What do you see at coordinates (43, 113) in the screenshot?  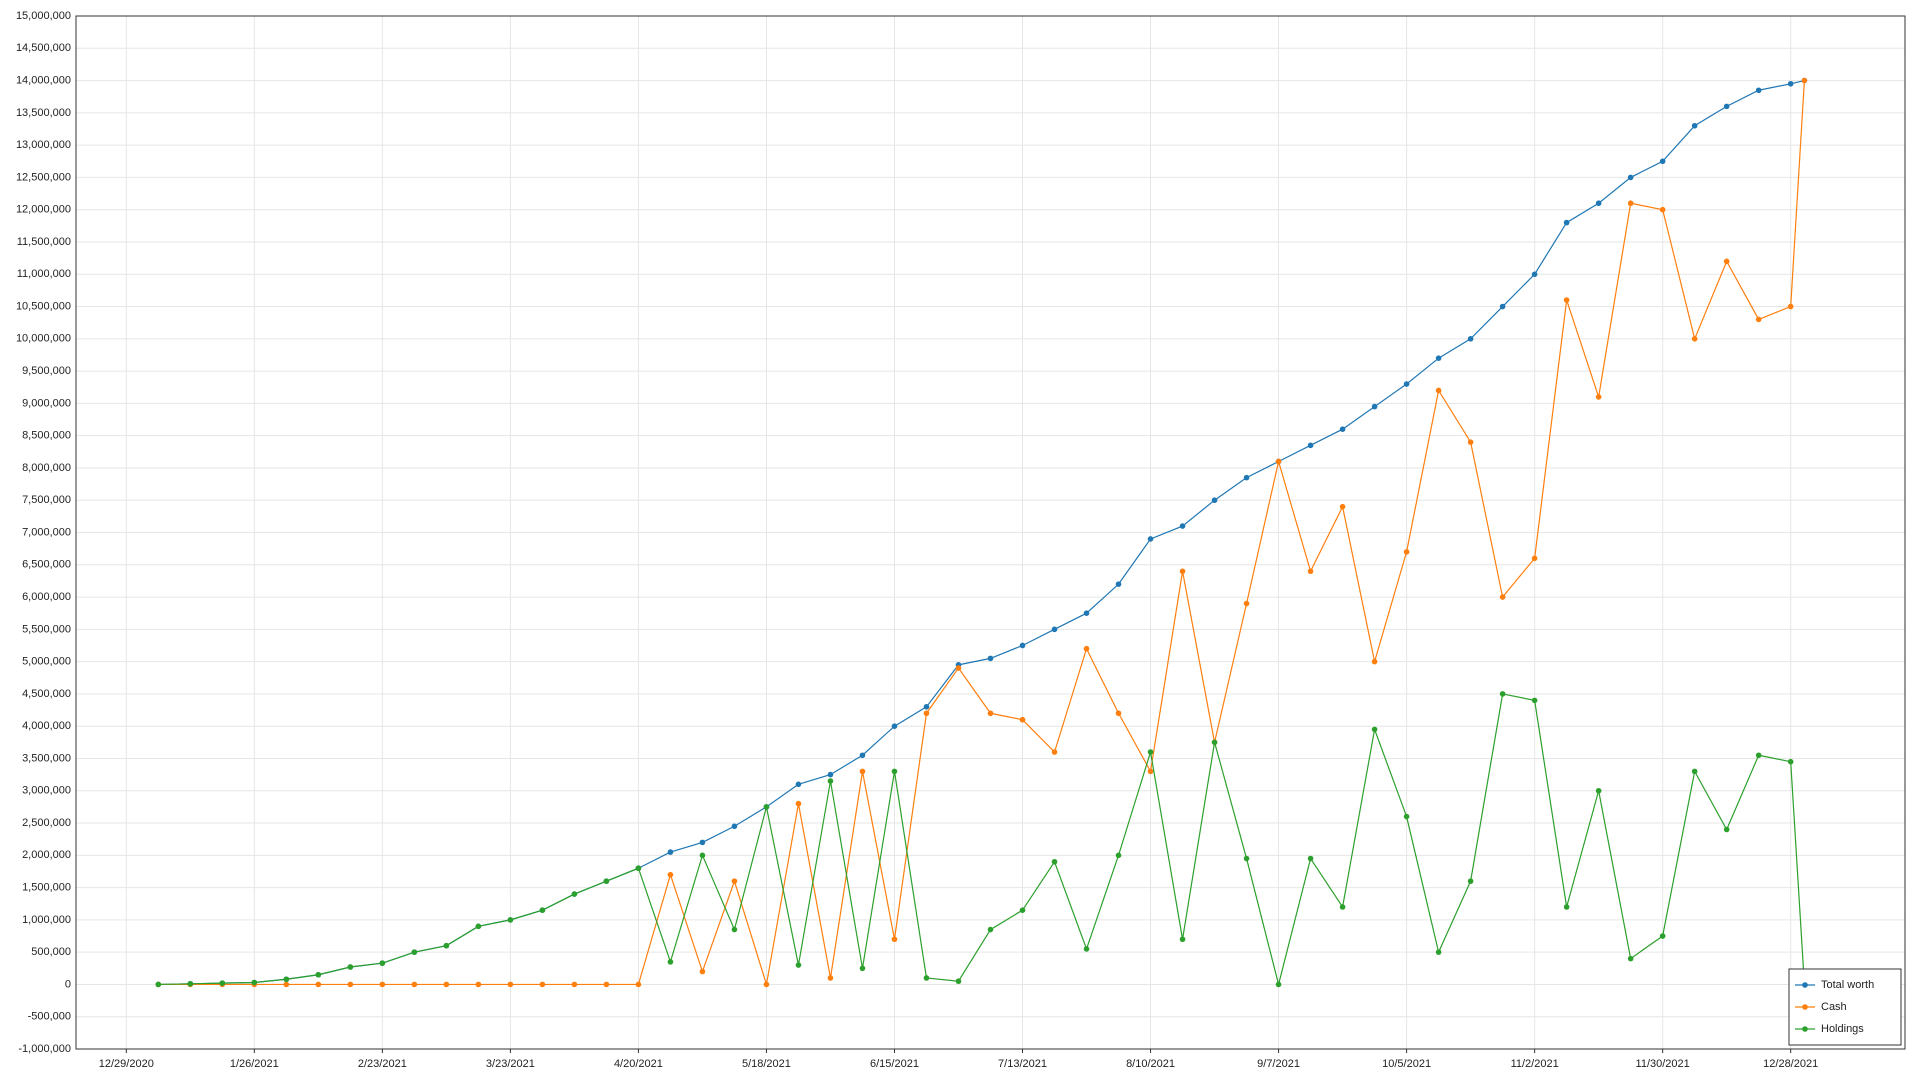 I see `y-tick-label: 13,500,000` at bounding box center [43, 113].